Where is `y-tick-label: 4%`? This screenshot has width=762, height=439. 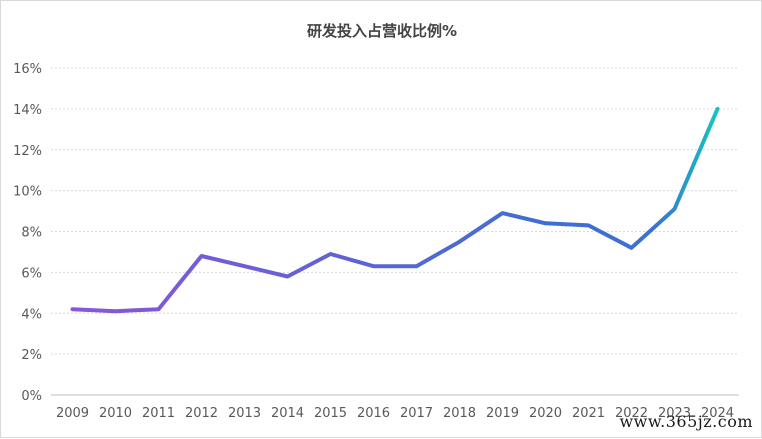
y-tick-label: 4% is located at coordinates (31, 314).